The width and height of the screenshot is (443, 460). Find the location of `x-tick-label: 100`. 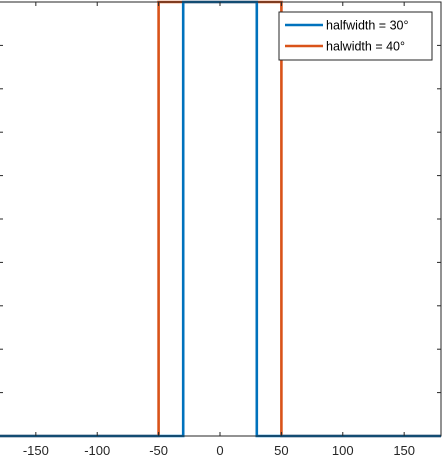

x-tick-label: 100 is located at coordinates (343, 450).